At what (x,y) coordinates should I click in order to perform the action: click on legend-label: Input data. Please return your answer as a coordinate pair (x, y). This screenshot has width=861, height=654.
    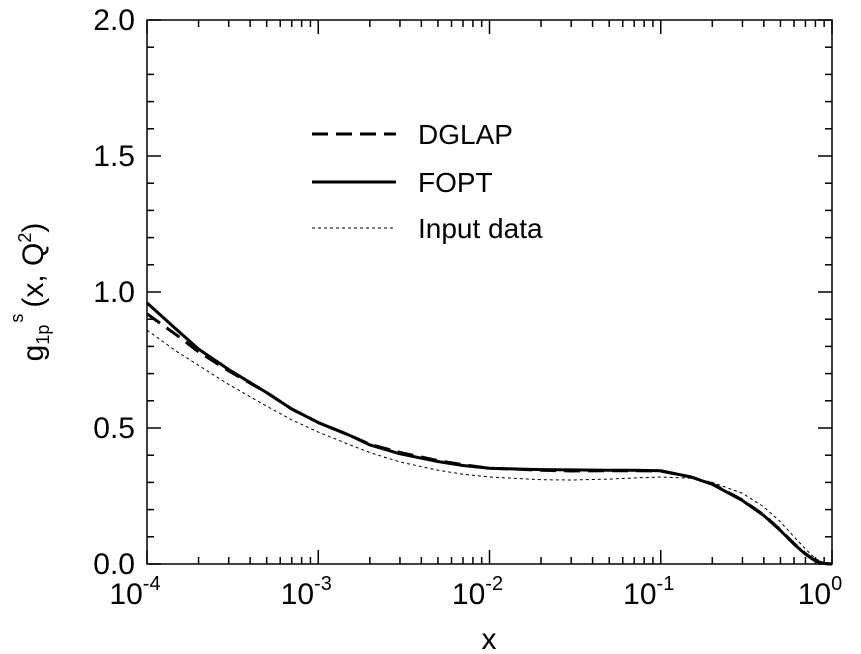
    Looking at the image, I should click on (480, 228).